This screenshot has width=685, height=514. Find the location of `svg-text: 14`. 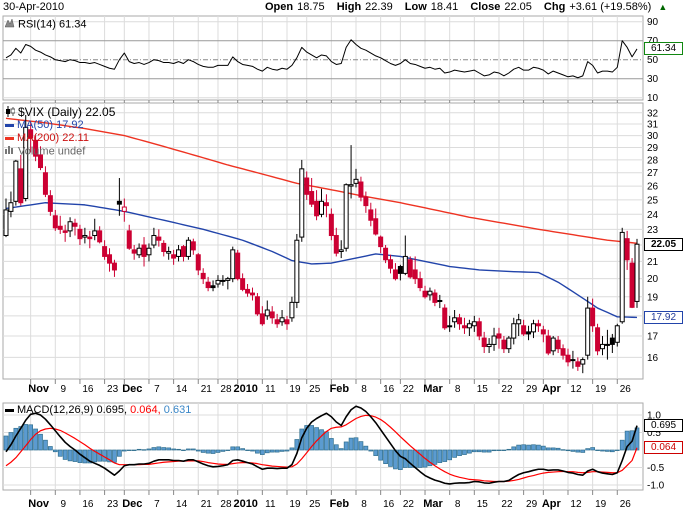

svg-text: 14 is located at coordinates (182, 504).